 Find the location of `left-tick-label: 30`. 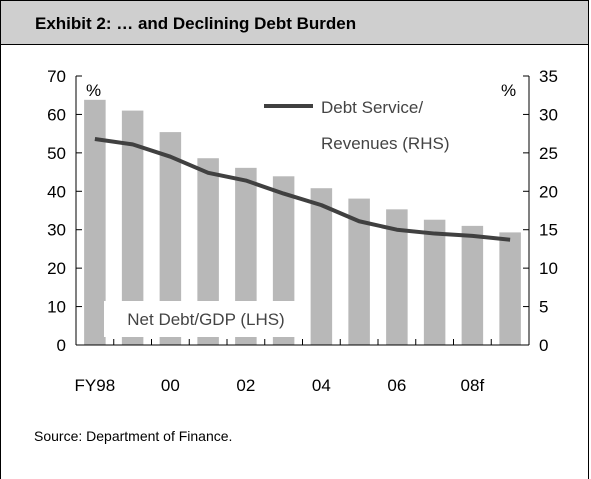

left-tick-label: 30 is located at coordinates (56, 230).